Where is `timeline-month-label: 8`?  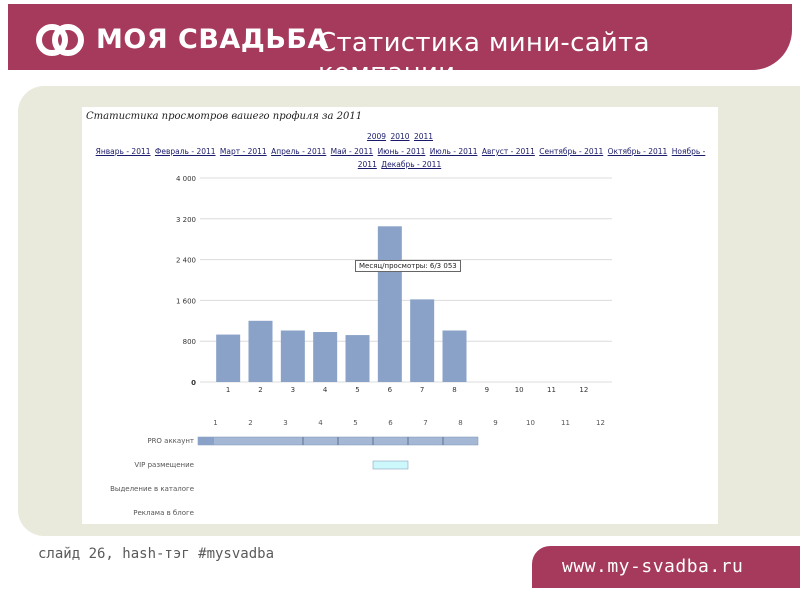 timeline-month-label: 8 is located at coordinates (460, 423).